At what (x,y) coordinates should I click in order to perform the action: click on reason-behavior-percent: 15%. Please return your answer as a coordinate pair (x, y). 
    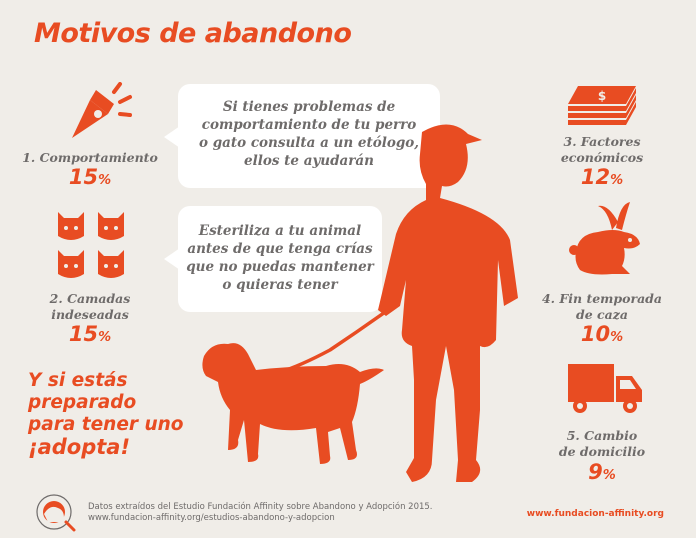
    Looking at the image, I should click on (90, 177).